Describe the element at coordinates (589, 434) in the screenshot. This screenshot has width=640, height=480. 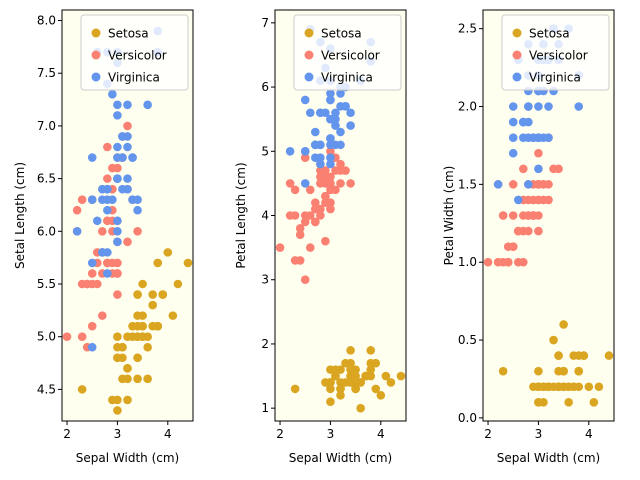
I see `x-tick-label: 4` at that location.